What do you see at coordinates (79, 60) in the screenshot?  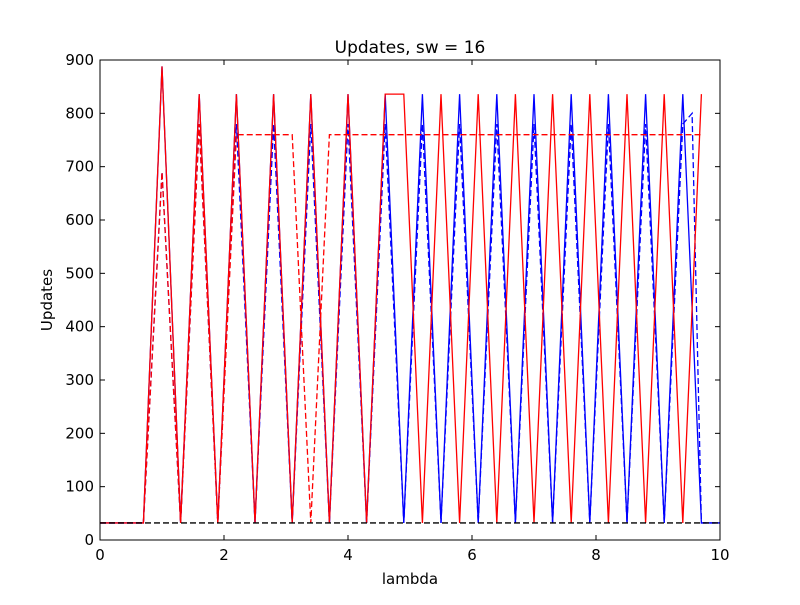 I see `y-tick-label: 900` at bounding box center [79, 60].